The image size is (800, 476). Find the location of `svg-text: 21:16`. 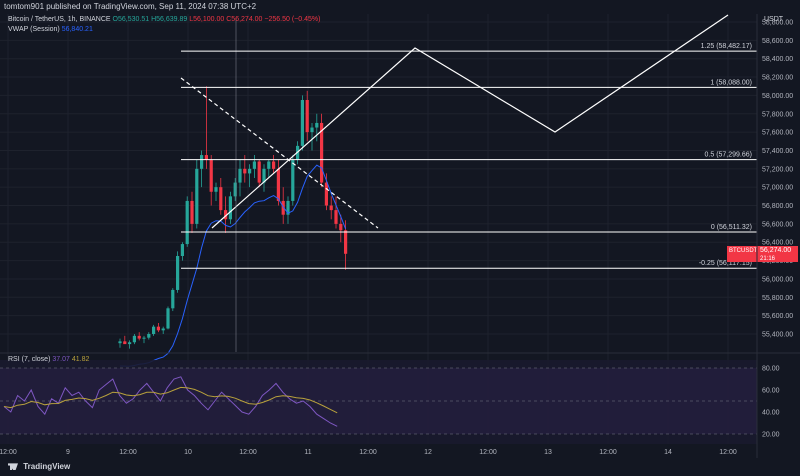

svg-text: 21:16 is located at coordinates (768, 259).